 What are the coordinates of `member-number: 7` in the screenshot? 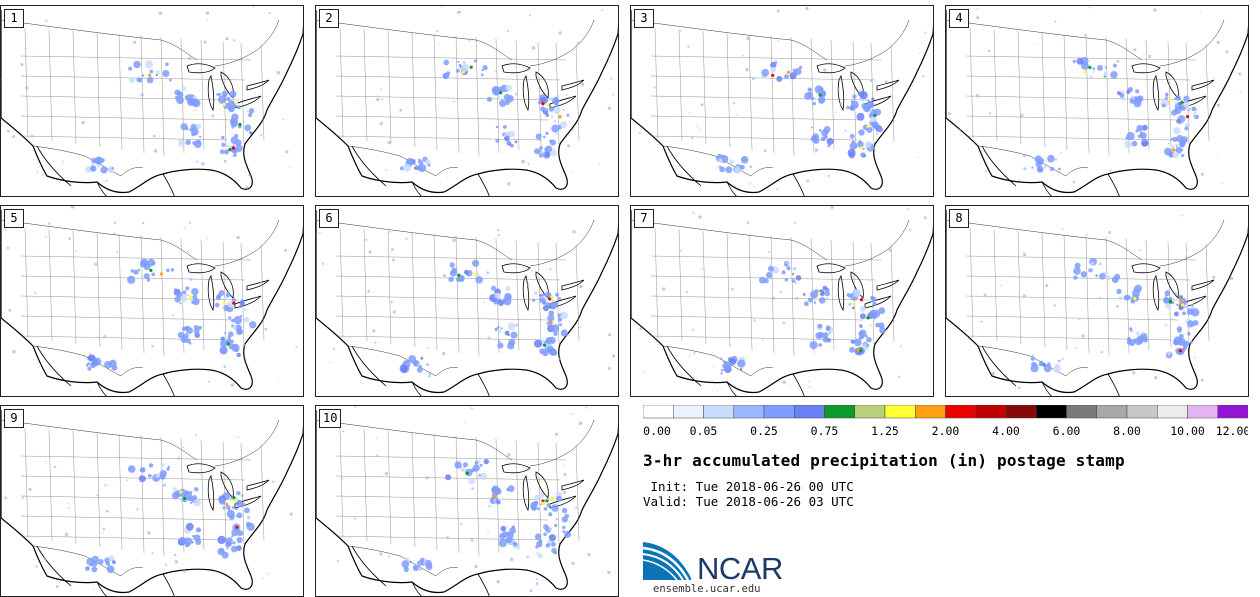 It's located at (644, 218).